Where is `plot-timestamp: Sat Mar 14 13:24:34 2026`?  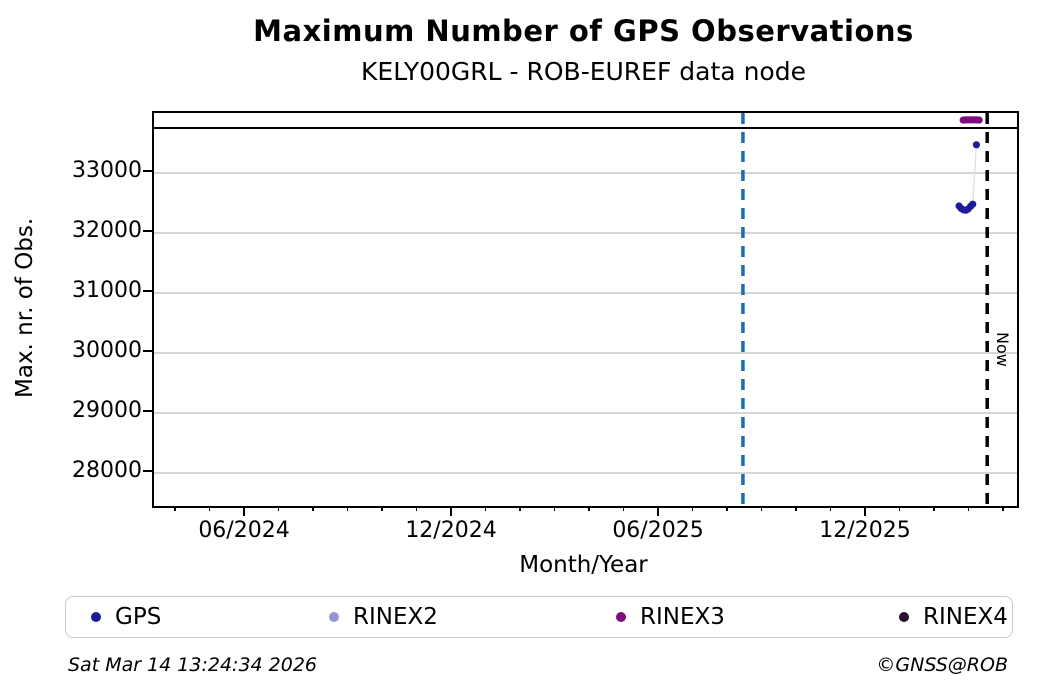 plot-timestamp: Sat Mar 14 13:24:34 2026 is located at coordinates (193, 665).